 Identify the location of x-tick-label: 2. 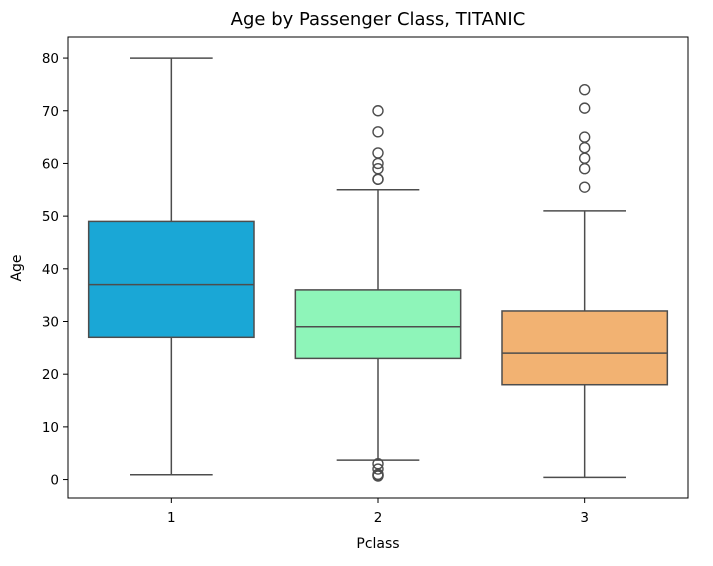
(378, 518).